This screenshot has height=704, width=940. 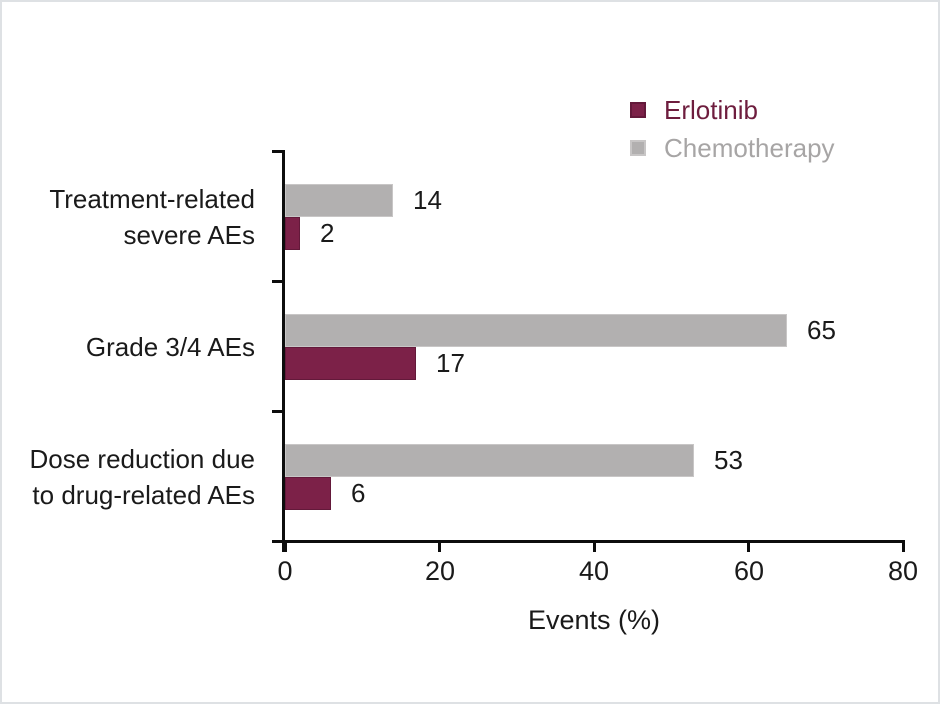 What do you see at coordinates (638, 148) in the screenshot?
I see `chemotherapy-swatch-icon` at bounding box center [638, 148].